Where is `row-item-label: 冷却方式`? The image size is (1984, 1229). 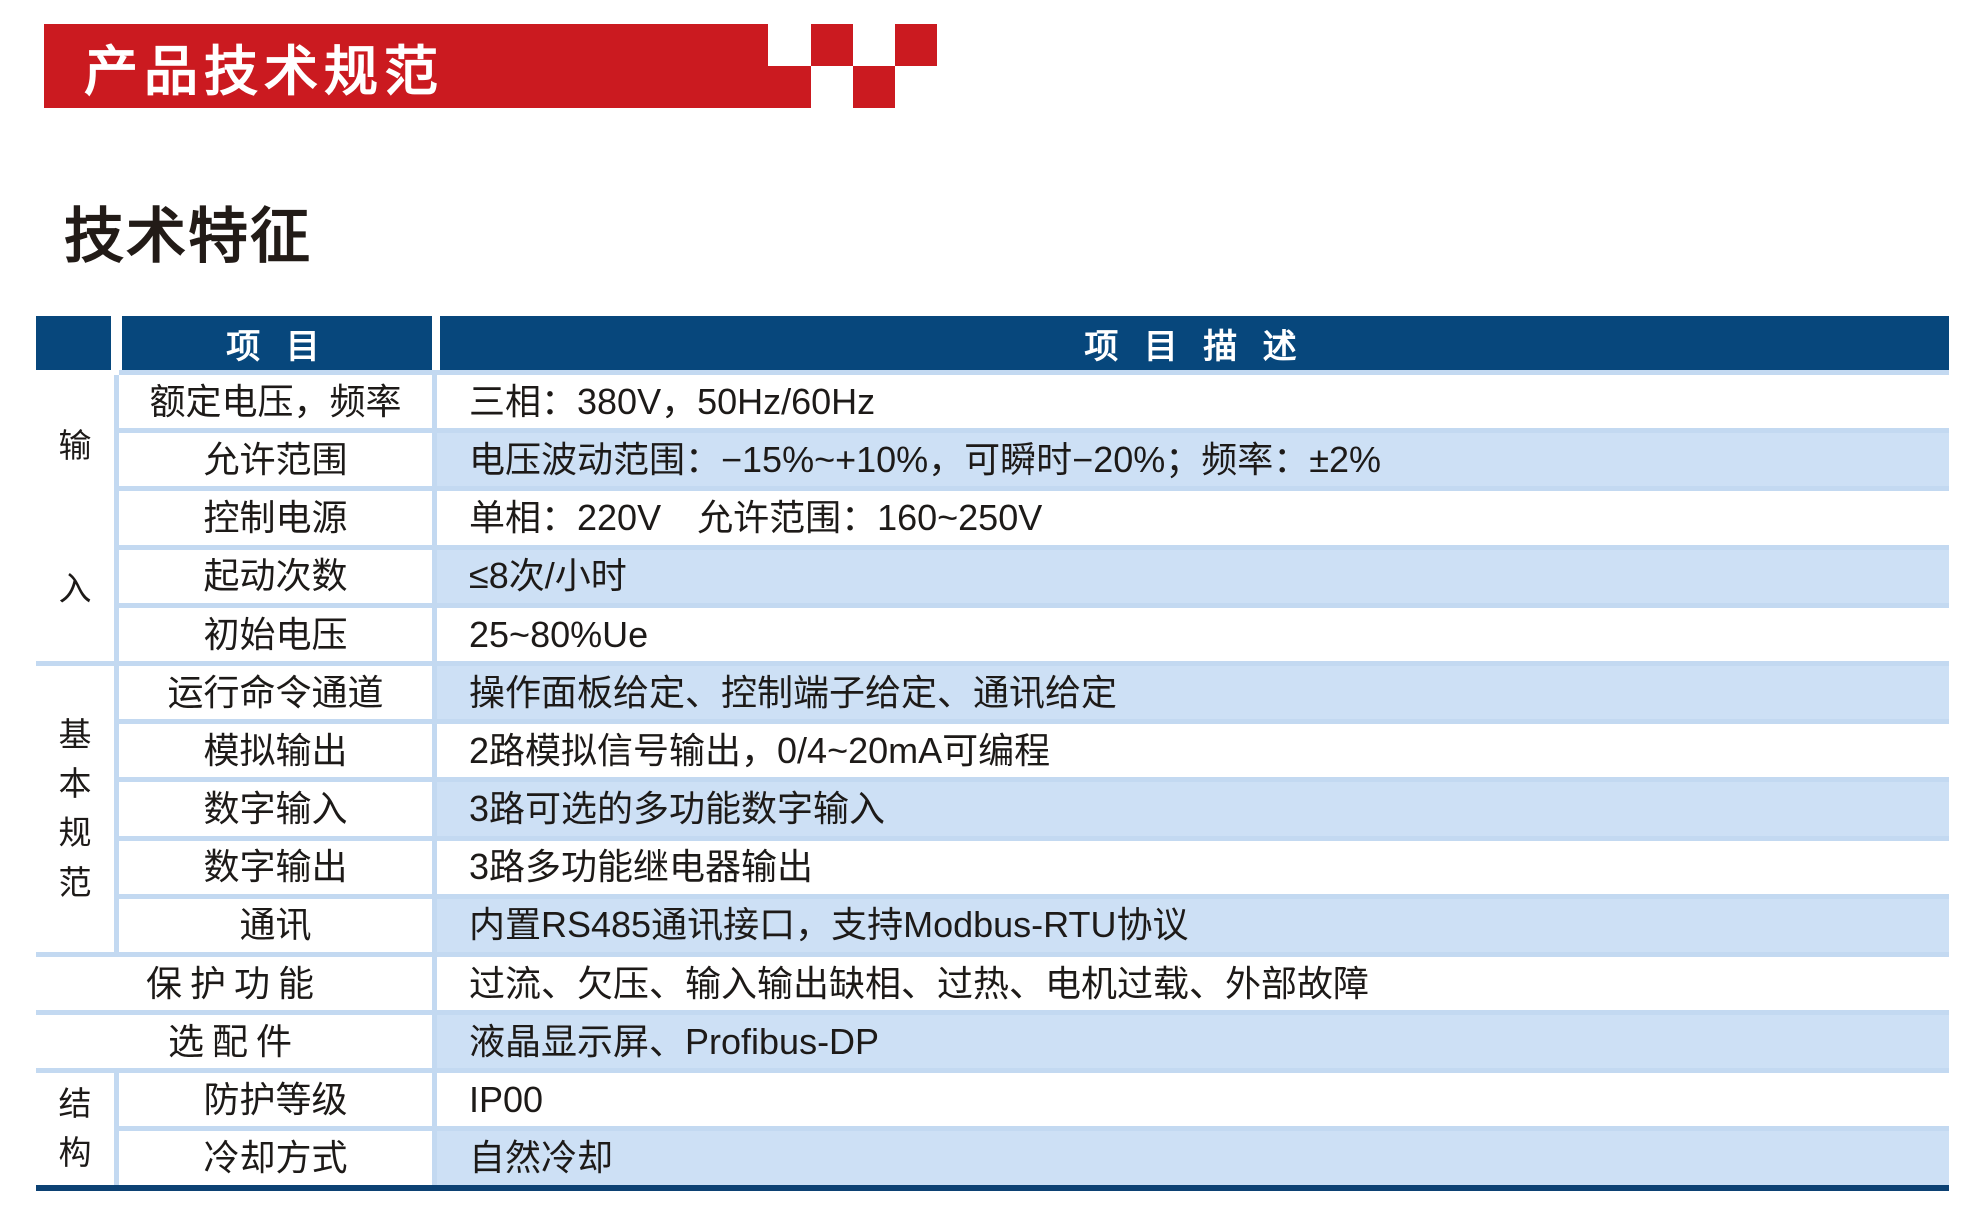
row-item-label: 冷却方式 is located at coordinates (275, 1158).